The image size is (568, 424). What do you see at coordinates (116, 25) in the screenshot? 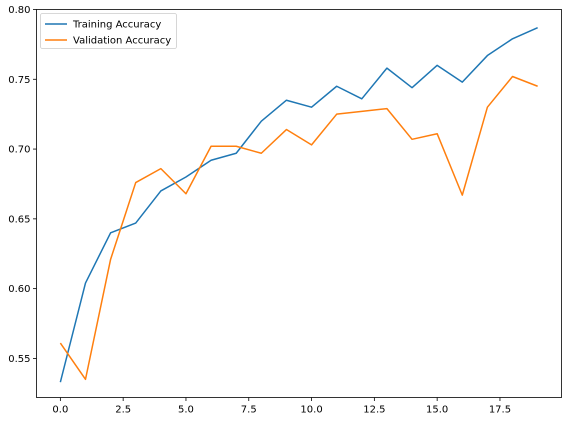
I see `legend-label-training: Training Accuracy` at bounding box center [116, 25].